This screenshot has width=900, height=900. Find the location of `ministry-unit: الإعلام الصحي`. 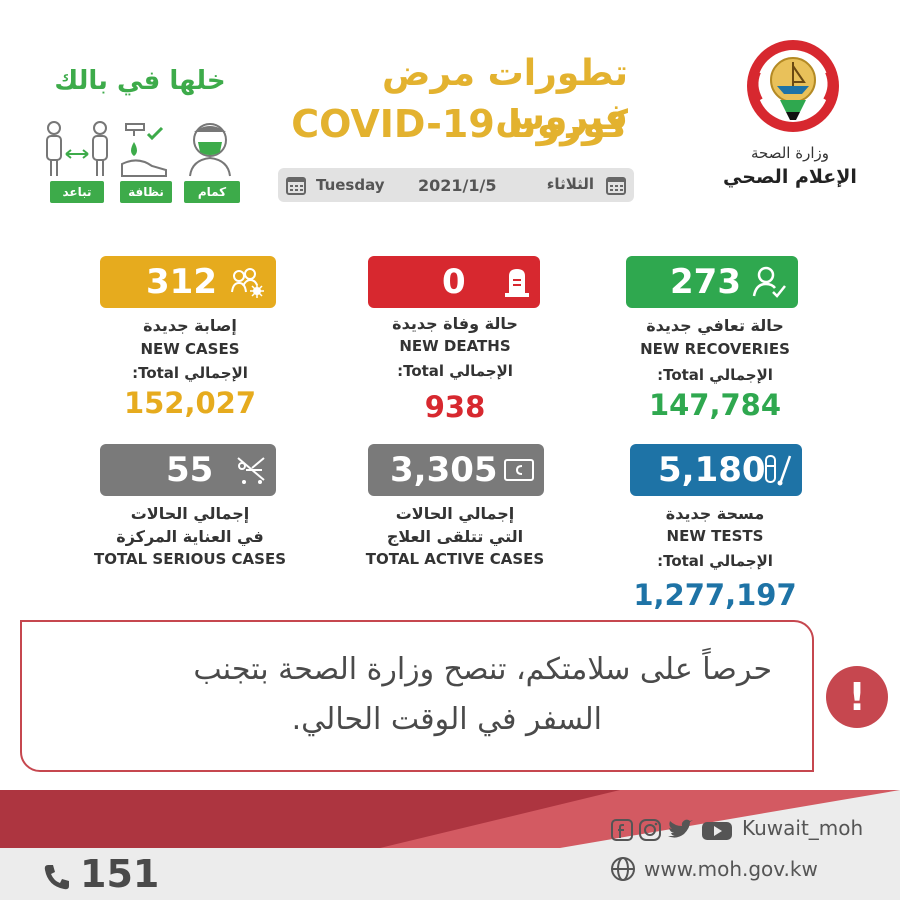

ministry-unit: الإعلام الصحي is located at coordinates (790, 177).